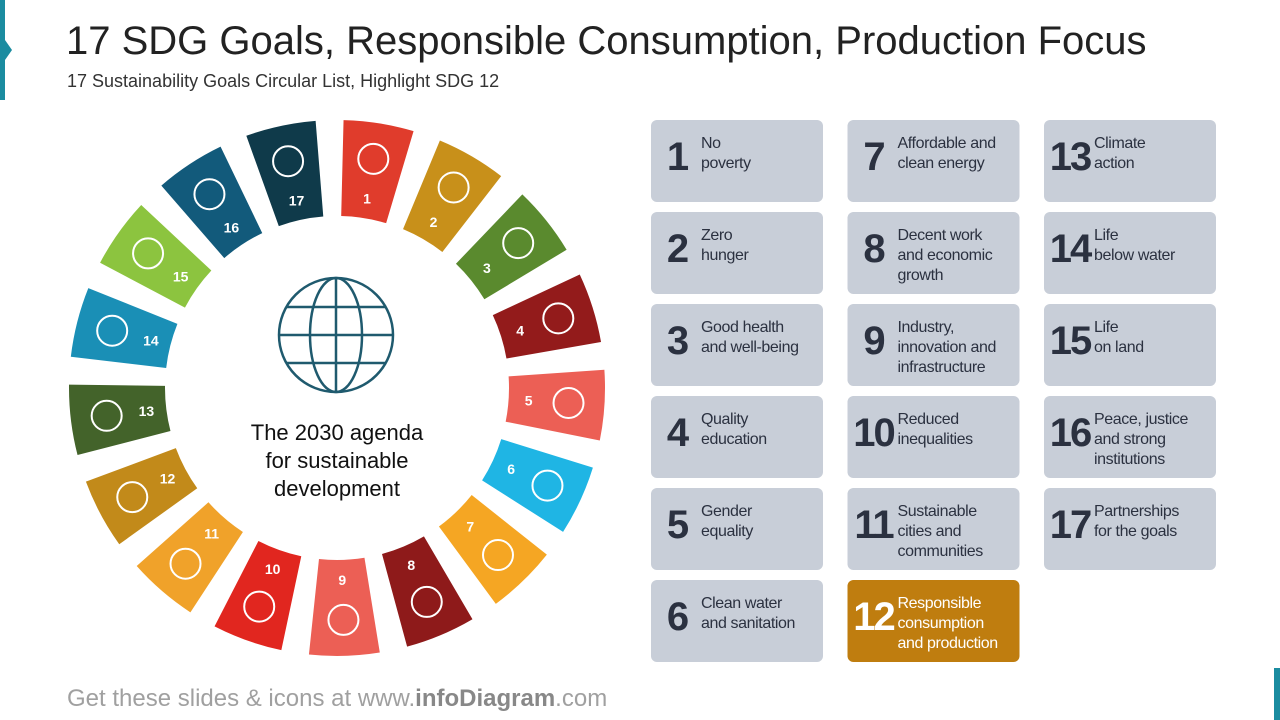 Image resolution: width=1280 pixels, height=720 pixels. What do you see at coordinates (2, 50) in the screenshot?
I see `accent-bar` at bounding box center [2, 50].